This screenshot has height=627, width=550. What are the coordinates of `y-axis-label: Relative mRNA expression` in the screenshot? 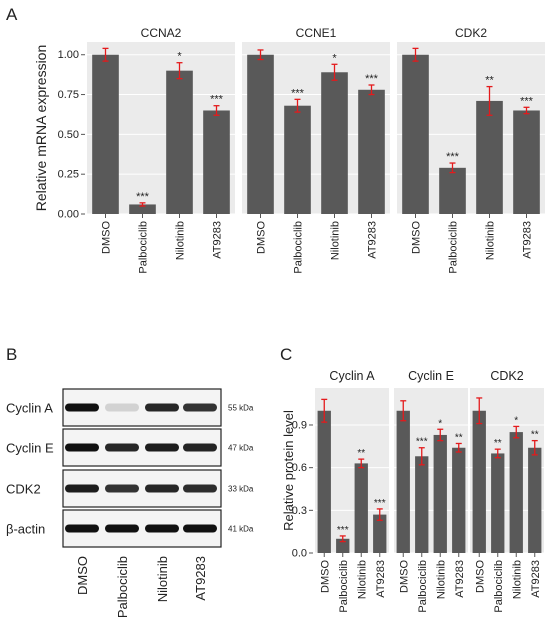 It's located at (41, 128).